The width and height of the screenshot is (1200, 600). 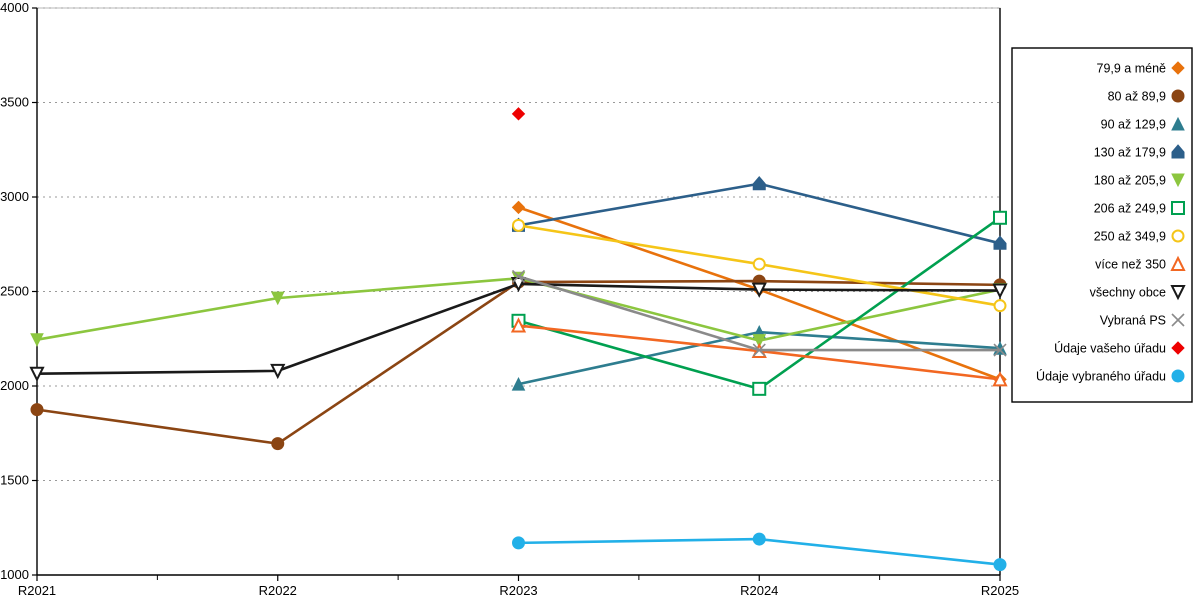 I want to click on legend-item-label: Údaje vybraného úřadu, so click(x=1101, y=376).